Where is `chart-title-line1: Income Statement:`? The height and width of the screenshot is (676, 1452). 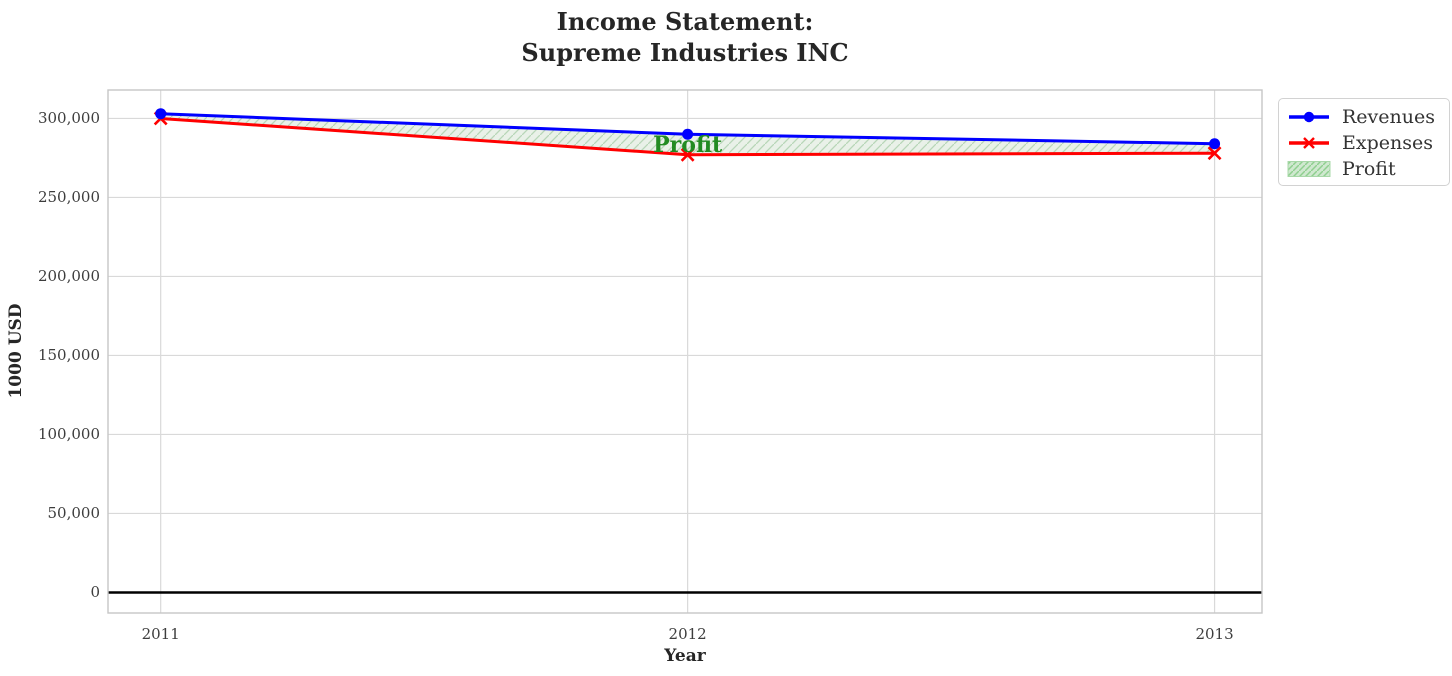 chart-title-line1: Income Statement: is located at coordinates (685, 21).